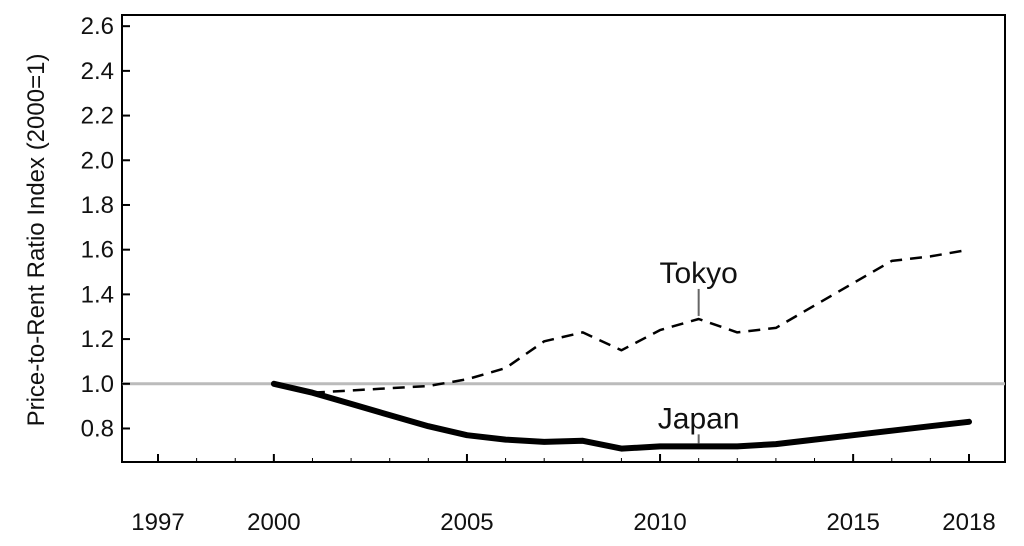 This screenshot has width=1024, height=546. I want to click on y-tick-label: 1.2, so click(97, 339).